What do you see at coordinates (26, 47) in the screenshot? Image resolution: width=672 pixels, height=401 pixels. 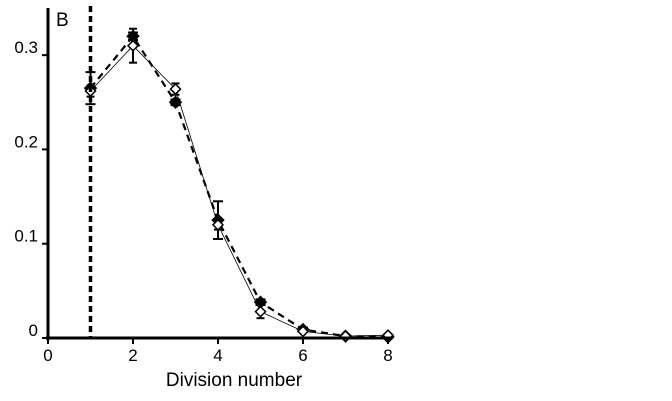 I see `y-tick-label: 0.3` at bounding box center [26, 47].